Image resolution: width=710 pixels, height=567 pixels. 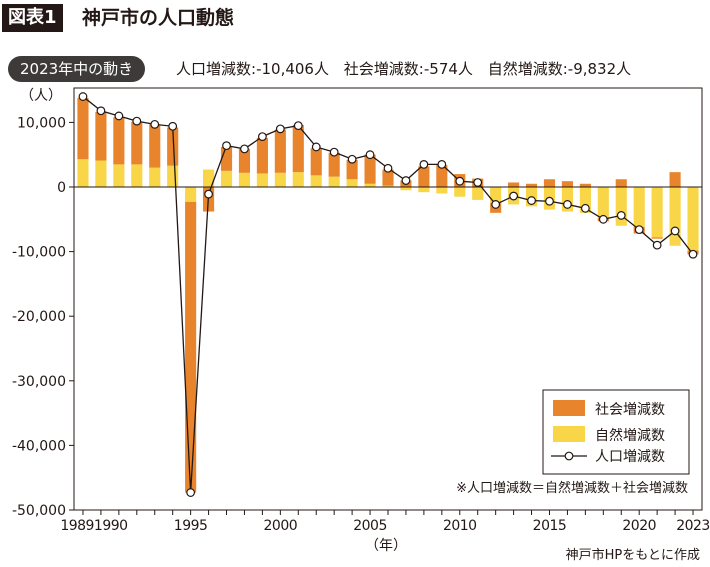 What do you see at coordinates (77, 69) in the screenshot?
I see `summary-badge: 2023年中の動き` at bounding box center [77, 69].